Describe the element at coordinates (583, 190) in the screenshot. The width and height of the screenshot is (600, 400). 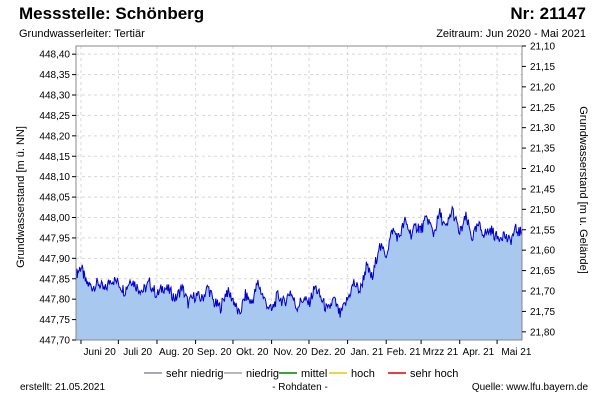
I see `right-axis-label: Grundwasserstand [m u. Gelände]` at that location.